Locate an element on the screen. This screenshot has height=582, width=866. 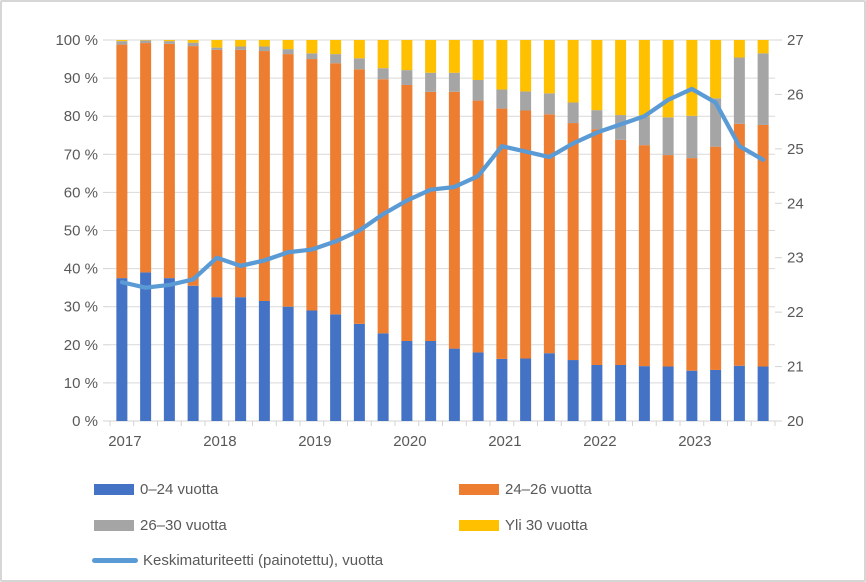
left-axis-label: 40 % is located at coordinates (81, 269).